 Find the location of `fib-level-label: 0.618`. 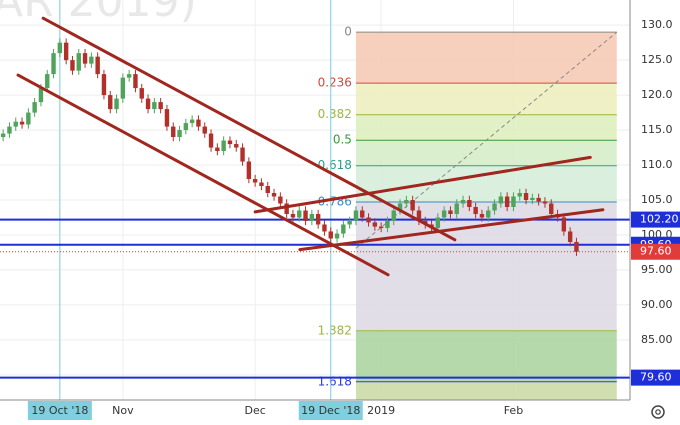

fib-level-label: 0.618 is located at coordinates (335, 165).